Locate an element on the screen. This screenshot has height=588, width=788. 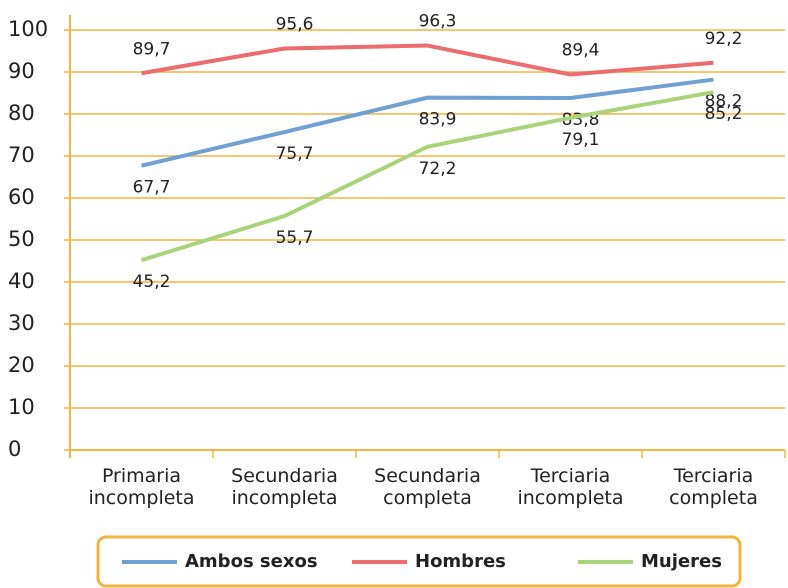
legend-label: Hombres is located at coordinates (460, 561).